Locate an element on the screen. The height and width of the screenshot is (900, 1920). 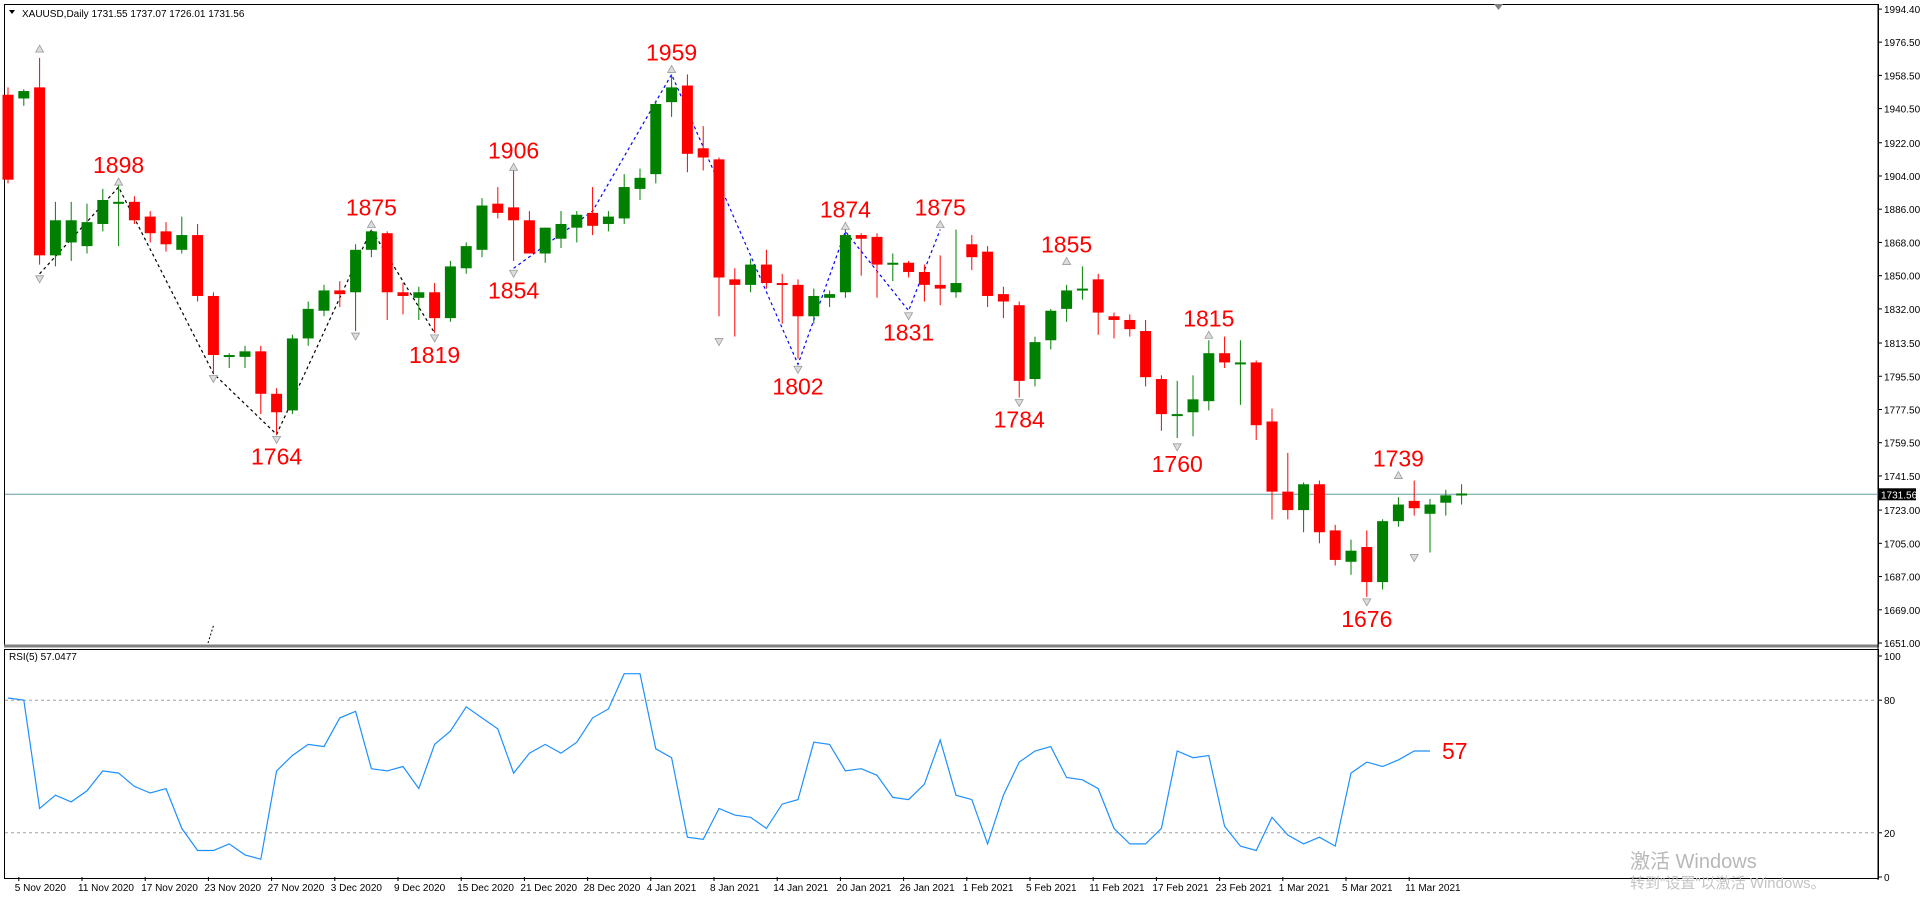
rsi-header: RSI(5) 57.0477 is located at coordinates (43, 657).